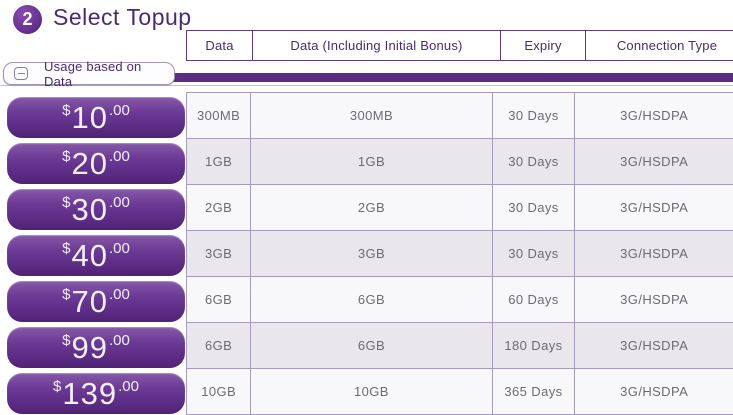 Image resolution: width=733 pixels, height=415 pixels. Describe the element at coordinates (377, 45) in the screenshot. I see `column-header-data_bonus: Data (Including Initial Bonus)` at that location.